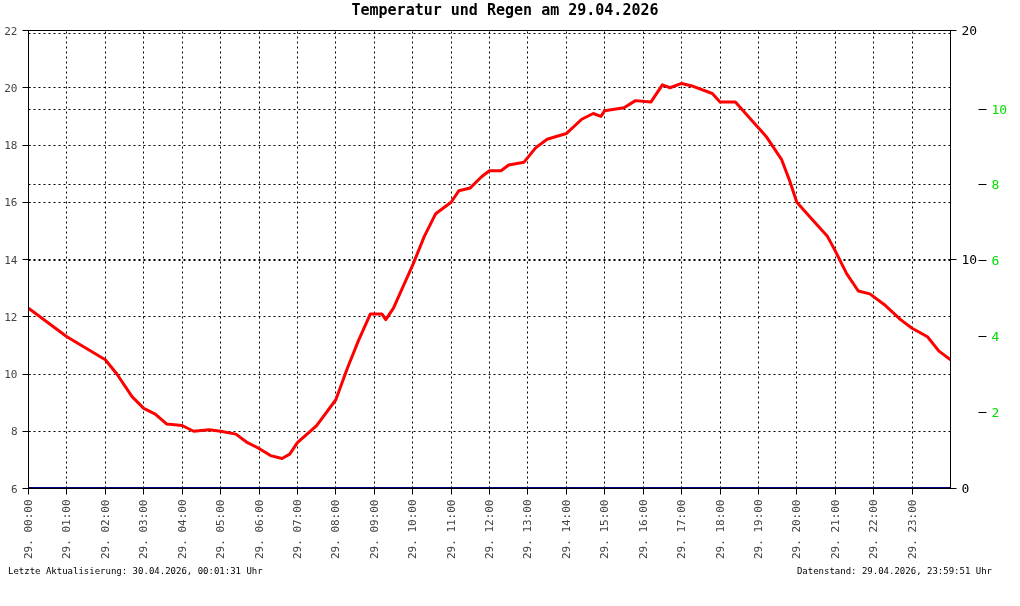 The height and width of the screenshot is (606, 1020). I want to click on x-tick-label: 29. 23:00, so click(912, 529).